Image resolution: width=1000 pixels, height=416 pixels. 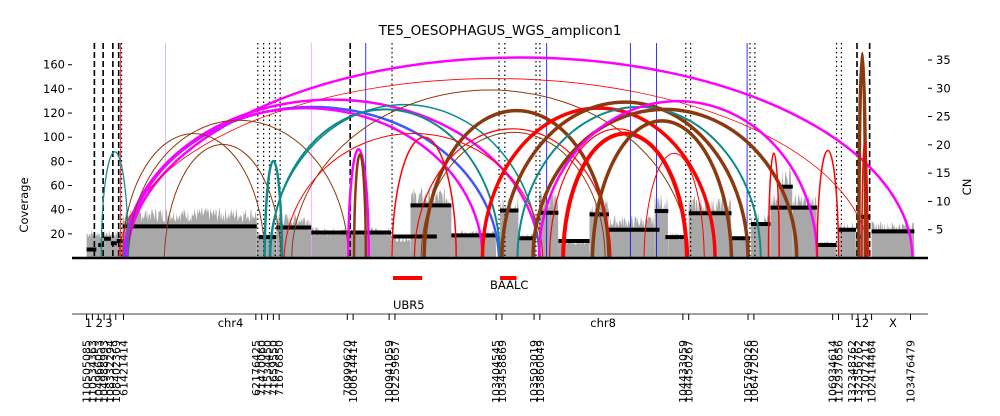 I want to click on position-label: 106472020, so click(x=754, y=371).